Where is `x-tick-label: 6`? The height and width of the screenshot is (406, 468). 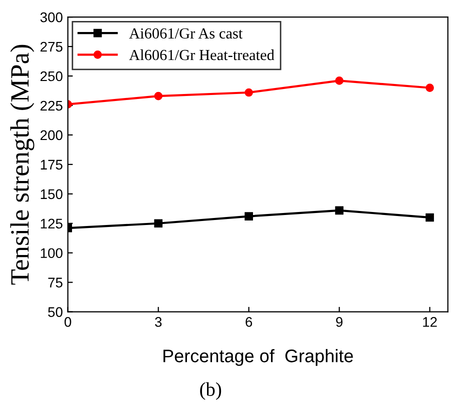
x-tick-label: 6 is located at coordinates (249, 322).